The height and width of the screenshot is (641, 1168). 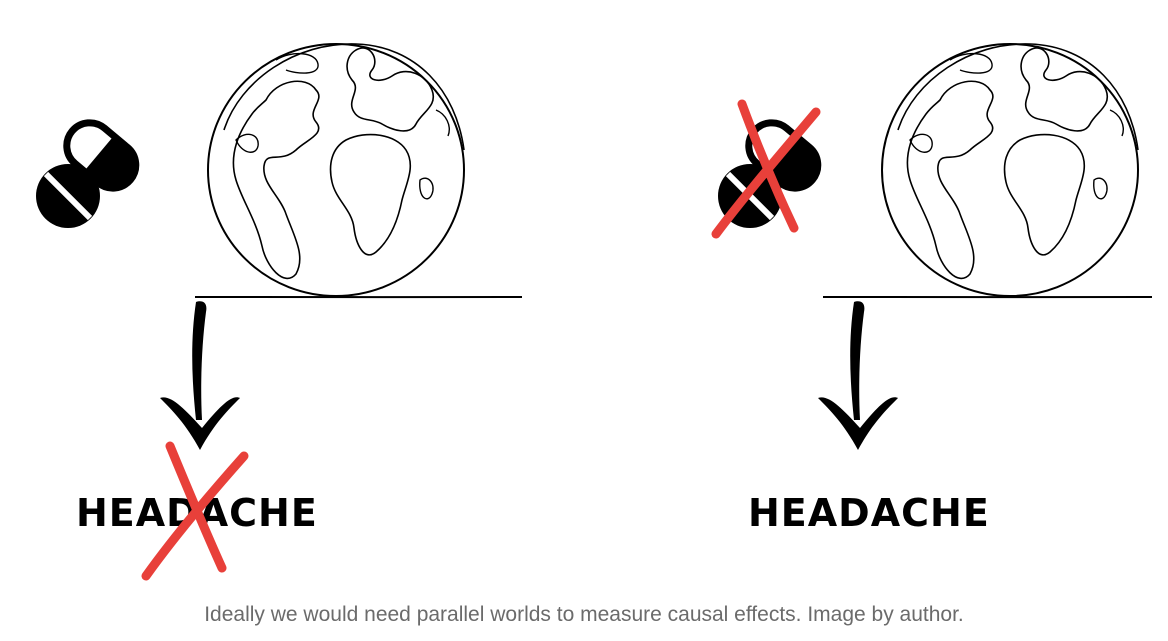 What do you see at coordinates (197, 513) in the screenshot?
I see `outcome-label-left: HEADACHE` at bounding box center [197, 513].